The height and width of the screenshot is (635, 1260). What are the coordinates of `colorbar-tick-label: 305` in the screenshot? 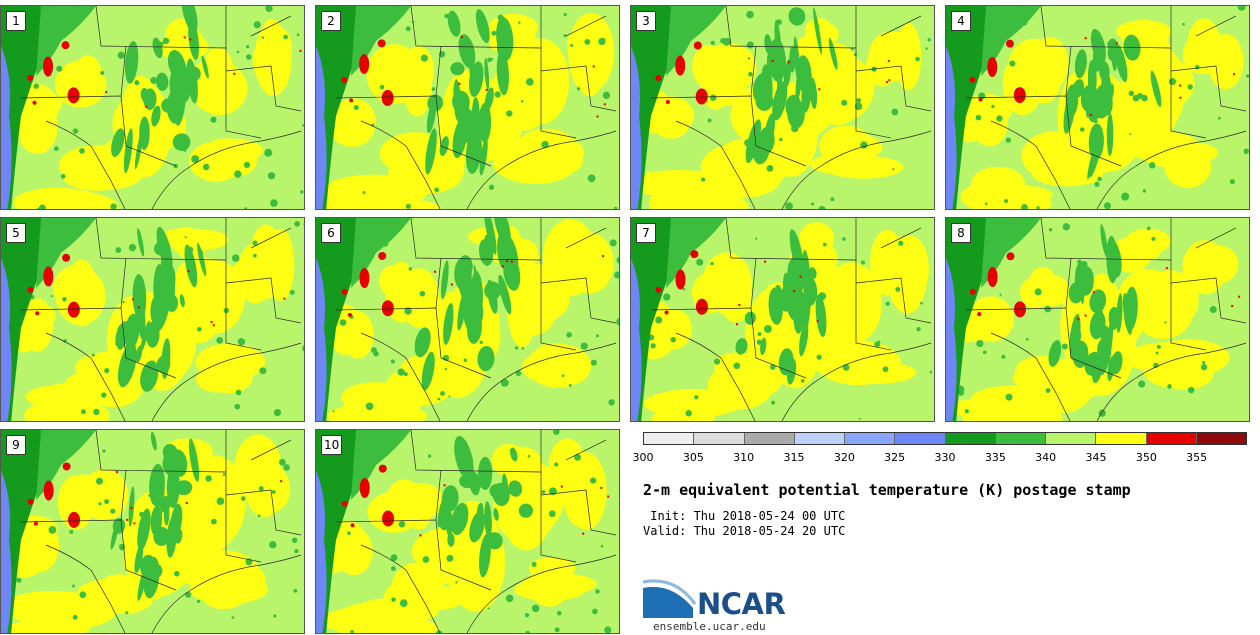 It's located at (693, 457).